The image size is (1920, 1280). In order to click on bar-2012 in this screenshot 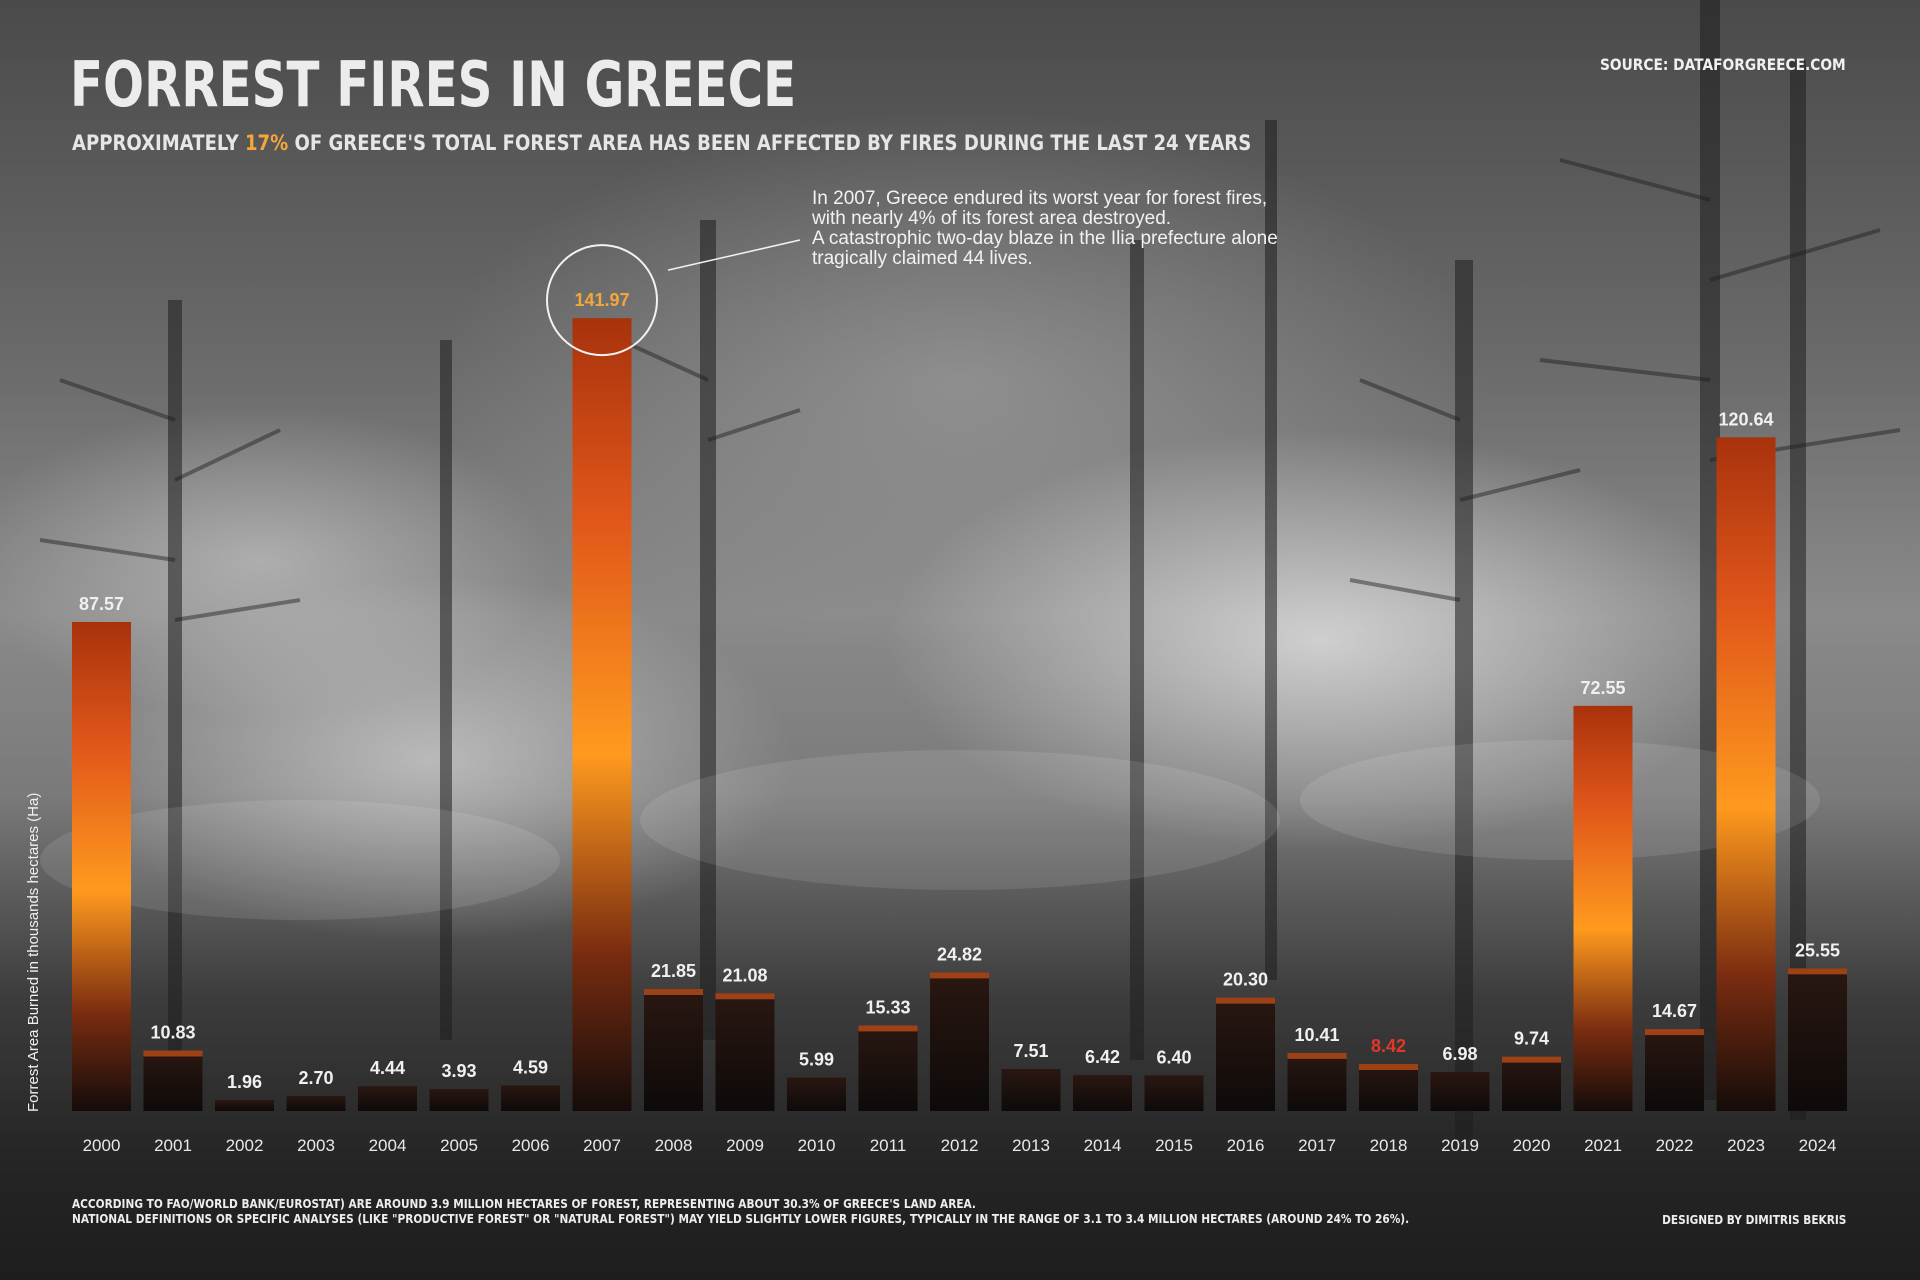, I will do `click(959, 1041)`.